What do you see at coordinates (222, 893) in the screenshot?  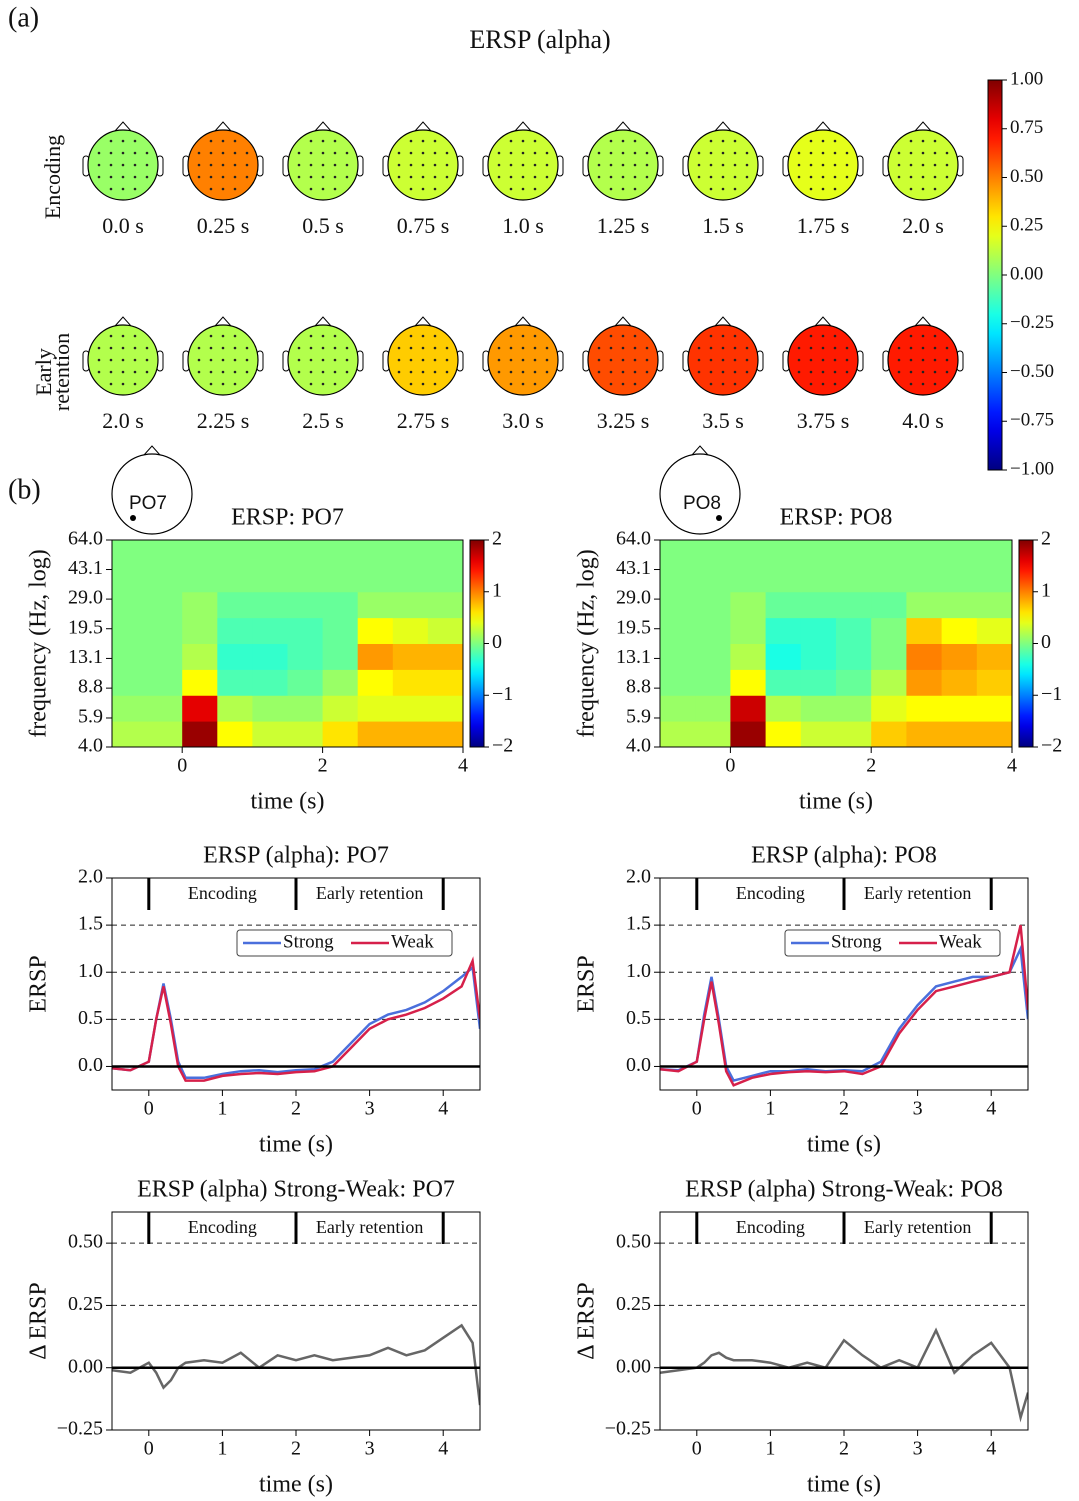 I see `phase-label: Encoding` at bounding box center [222, 893].